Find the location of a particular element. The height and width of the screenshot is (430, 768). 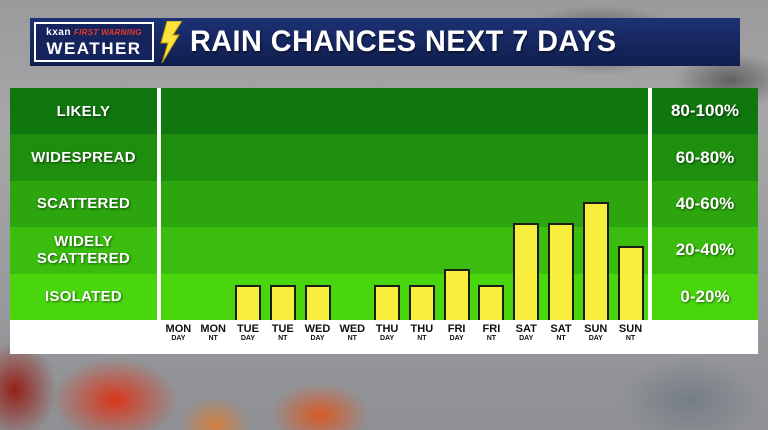

rain-bar-sat-day is located at coordinates (526, 271).